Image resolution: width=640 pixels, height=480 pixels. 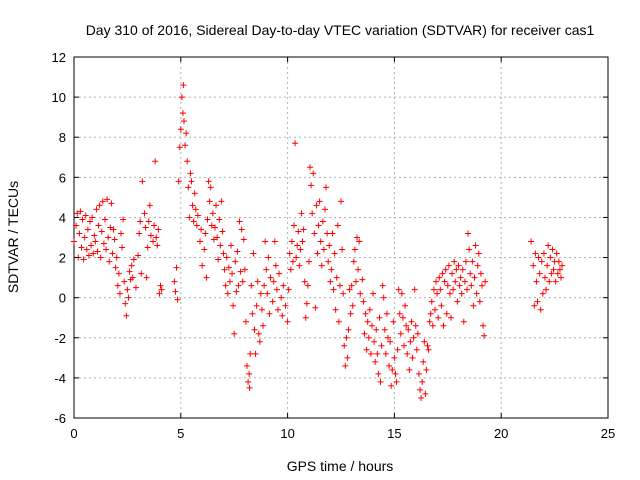 What do you see at coordinates (62, 177) in the screenshot?
I see `y-tick-label: 6` at bounding box center [62, 177].